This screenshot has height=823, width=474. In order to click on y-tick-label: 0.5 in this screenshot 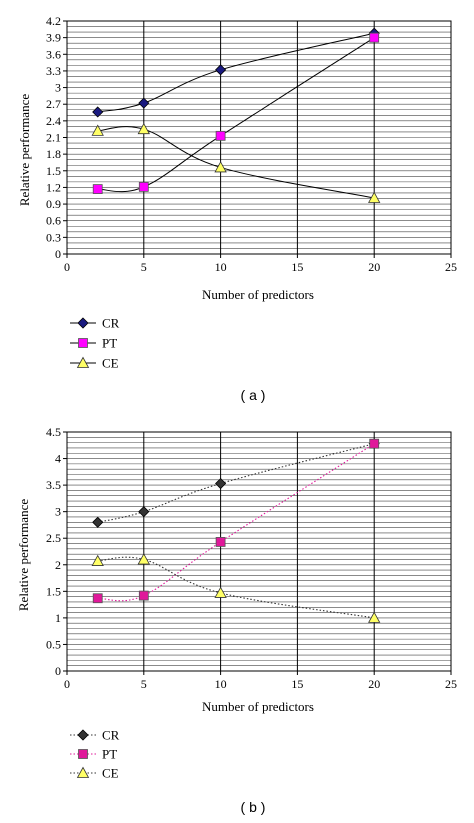, I will do `click(53, 644)`.